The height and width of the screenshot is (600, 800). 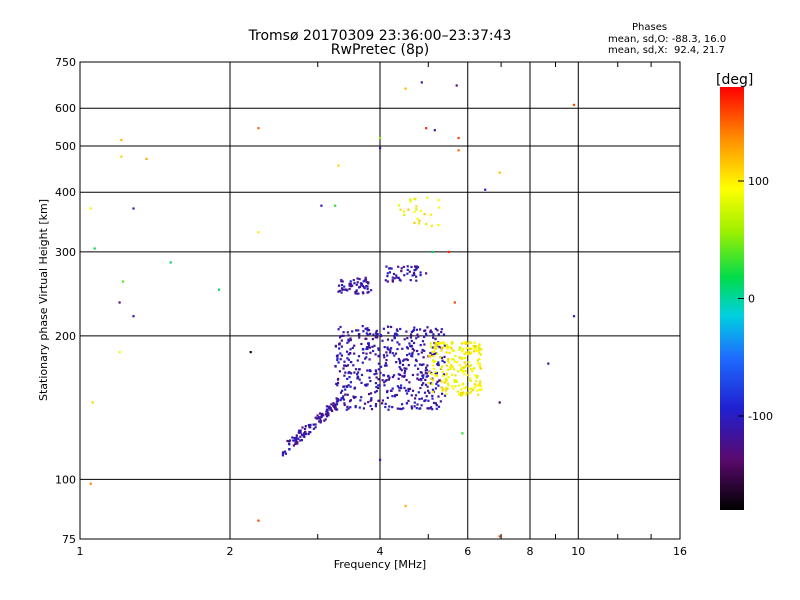 I want to click on x-tick-label: 1, so click(x=80, y=551).